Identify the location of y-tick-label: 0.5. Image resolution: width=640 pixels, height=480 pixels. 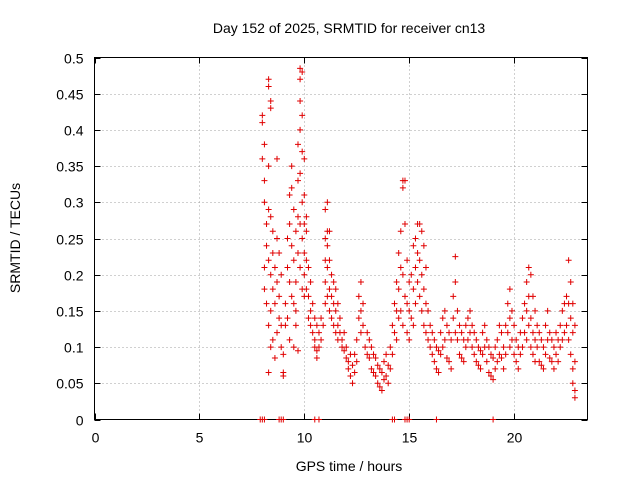
(74, 59).